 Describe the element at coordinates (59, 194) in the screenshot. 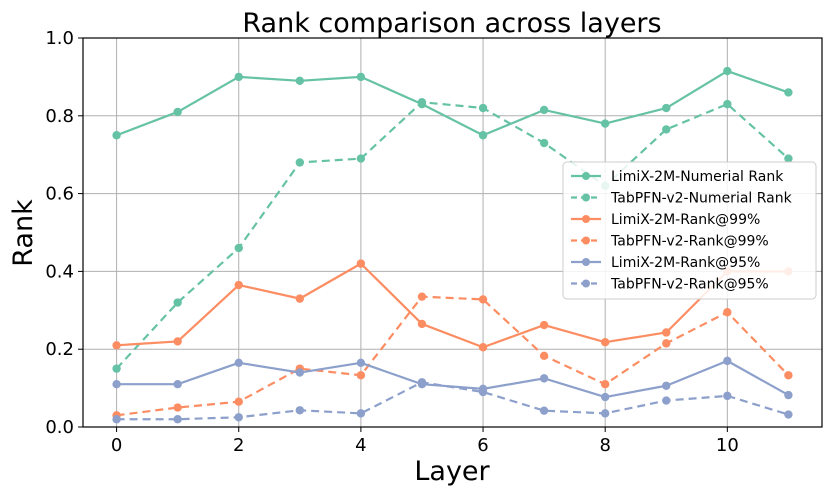

I see `y-tick-label: 0.6` at that location.